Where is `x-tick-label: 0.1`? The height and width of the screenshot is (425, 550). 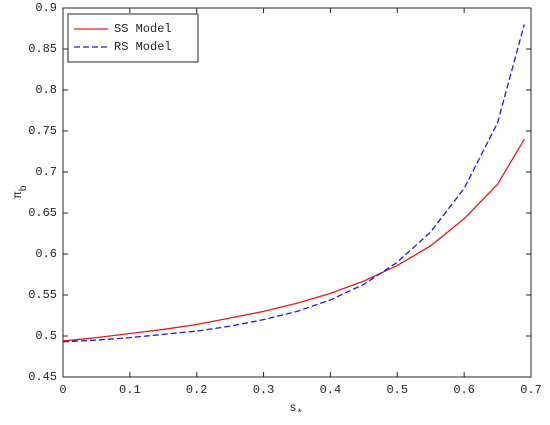
x-tick-label: 0.1 is located at coordinates (130, 390).